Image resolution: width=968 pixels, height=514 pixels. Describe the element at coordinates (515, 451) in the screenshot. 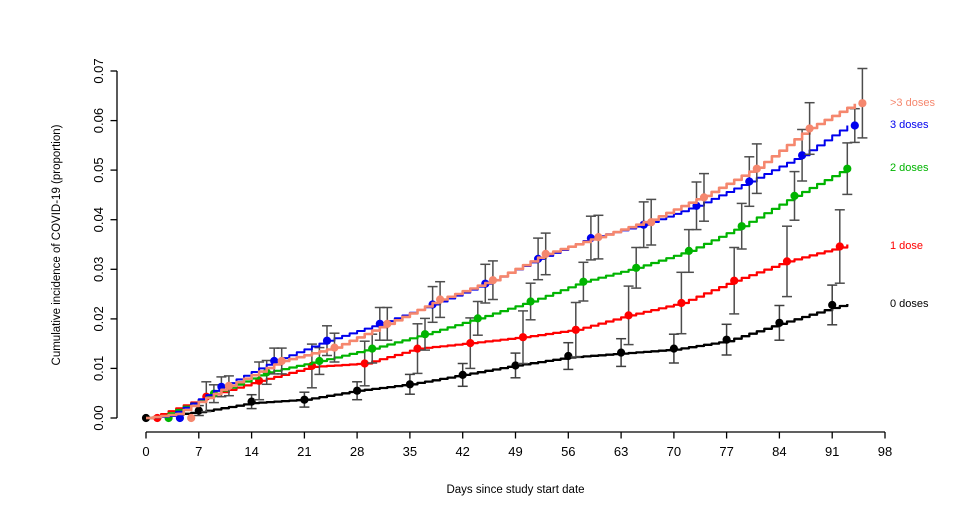

I see `x-tick-label: 49` at that location.